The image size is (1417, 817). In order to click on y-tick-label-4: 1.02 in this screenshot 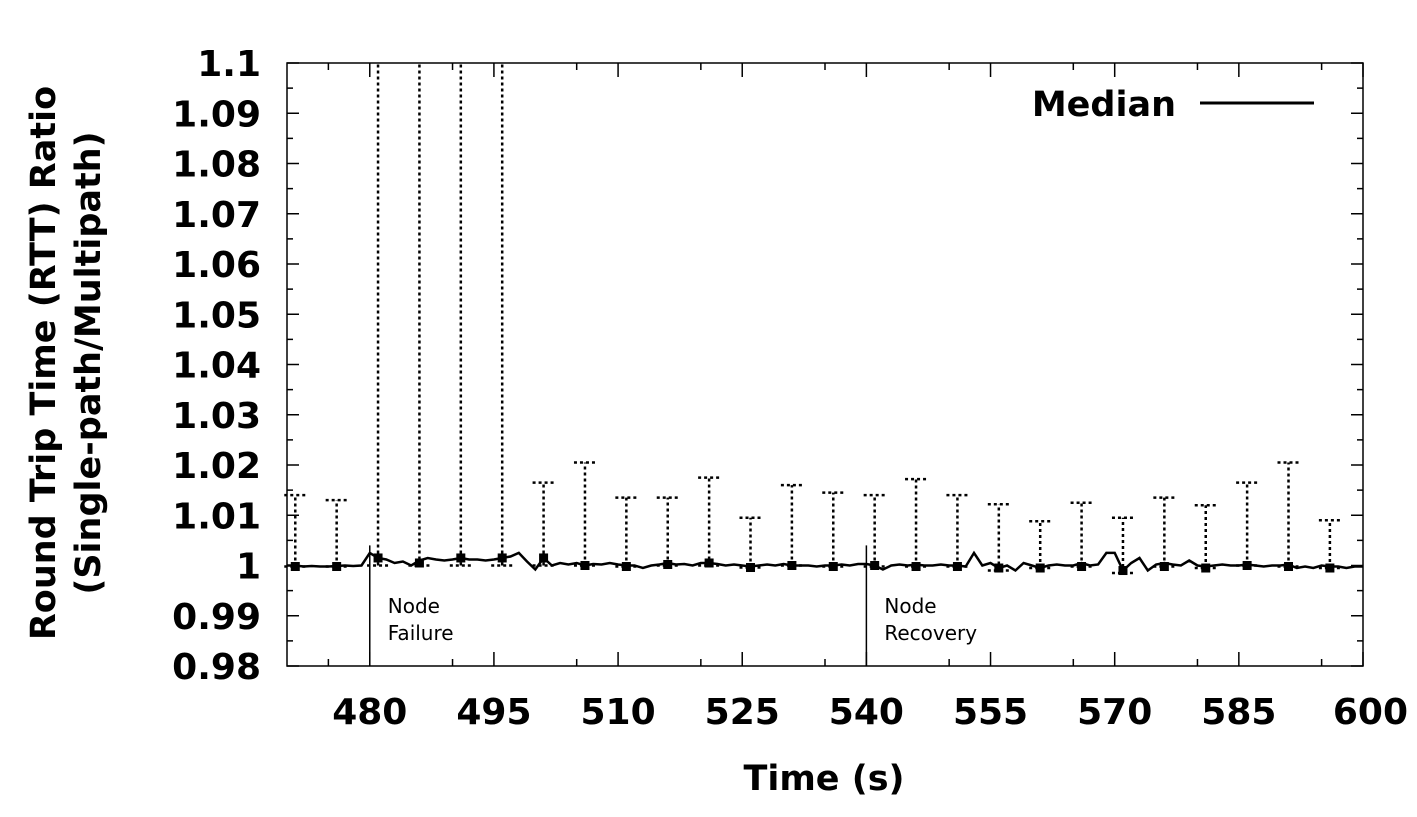, I will do `click(216, 466)`.